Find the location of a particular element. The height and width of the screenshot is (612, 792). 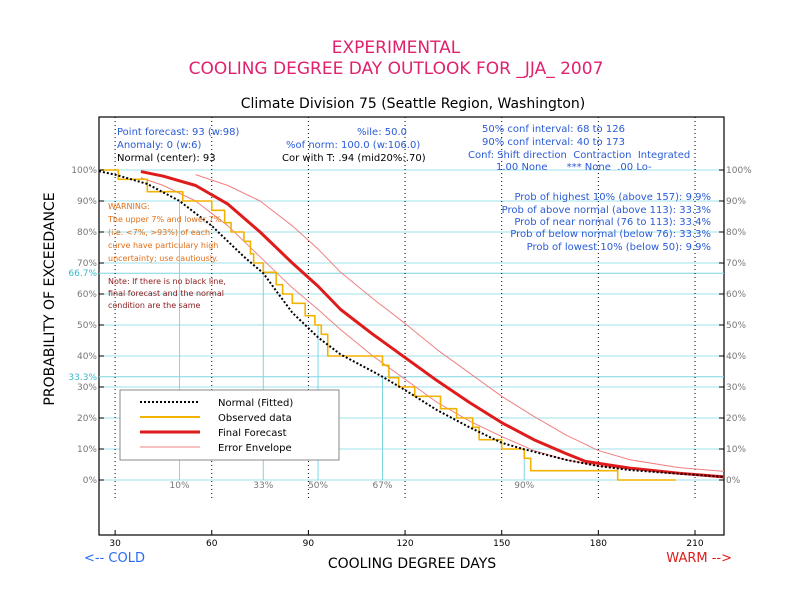

percentile-label: 90% is located at coordinates (524, 486).